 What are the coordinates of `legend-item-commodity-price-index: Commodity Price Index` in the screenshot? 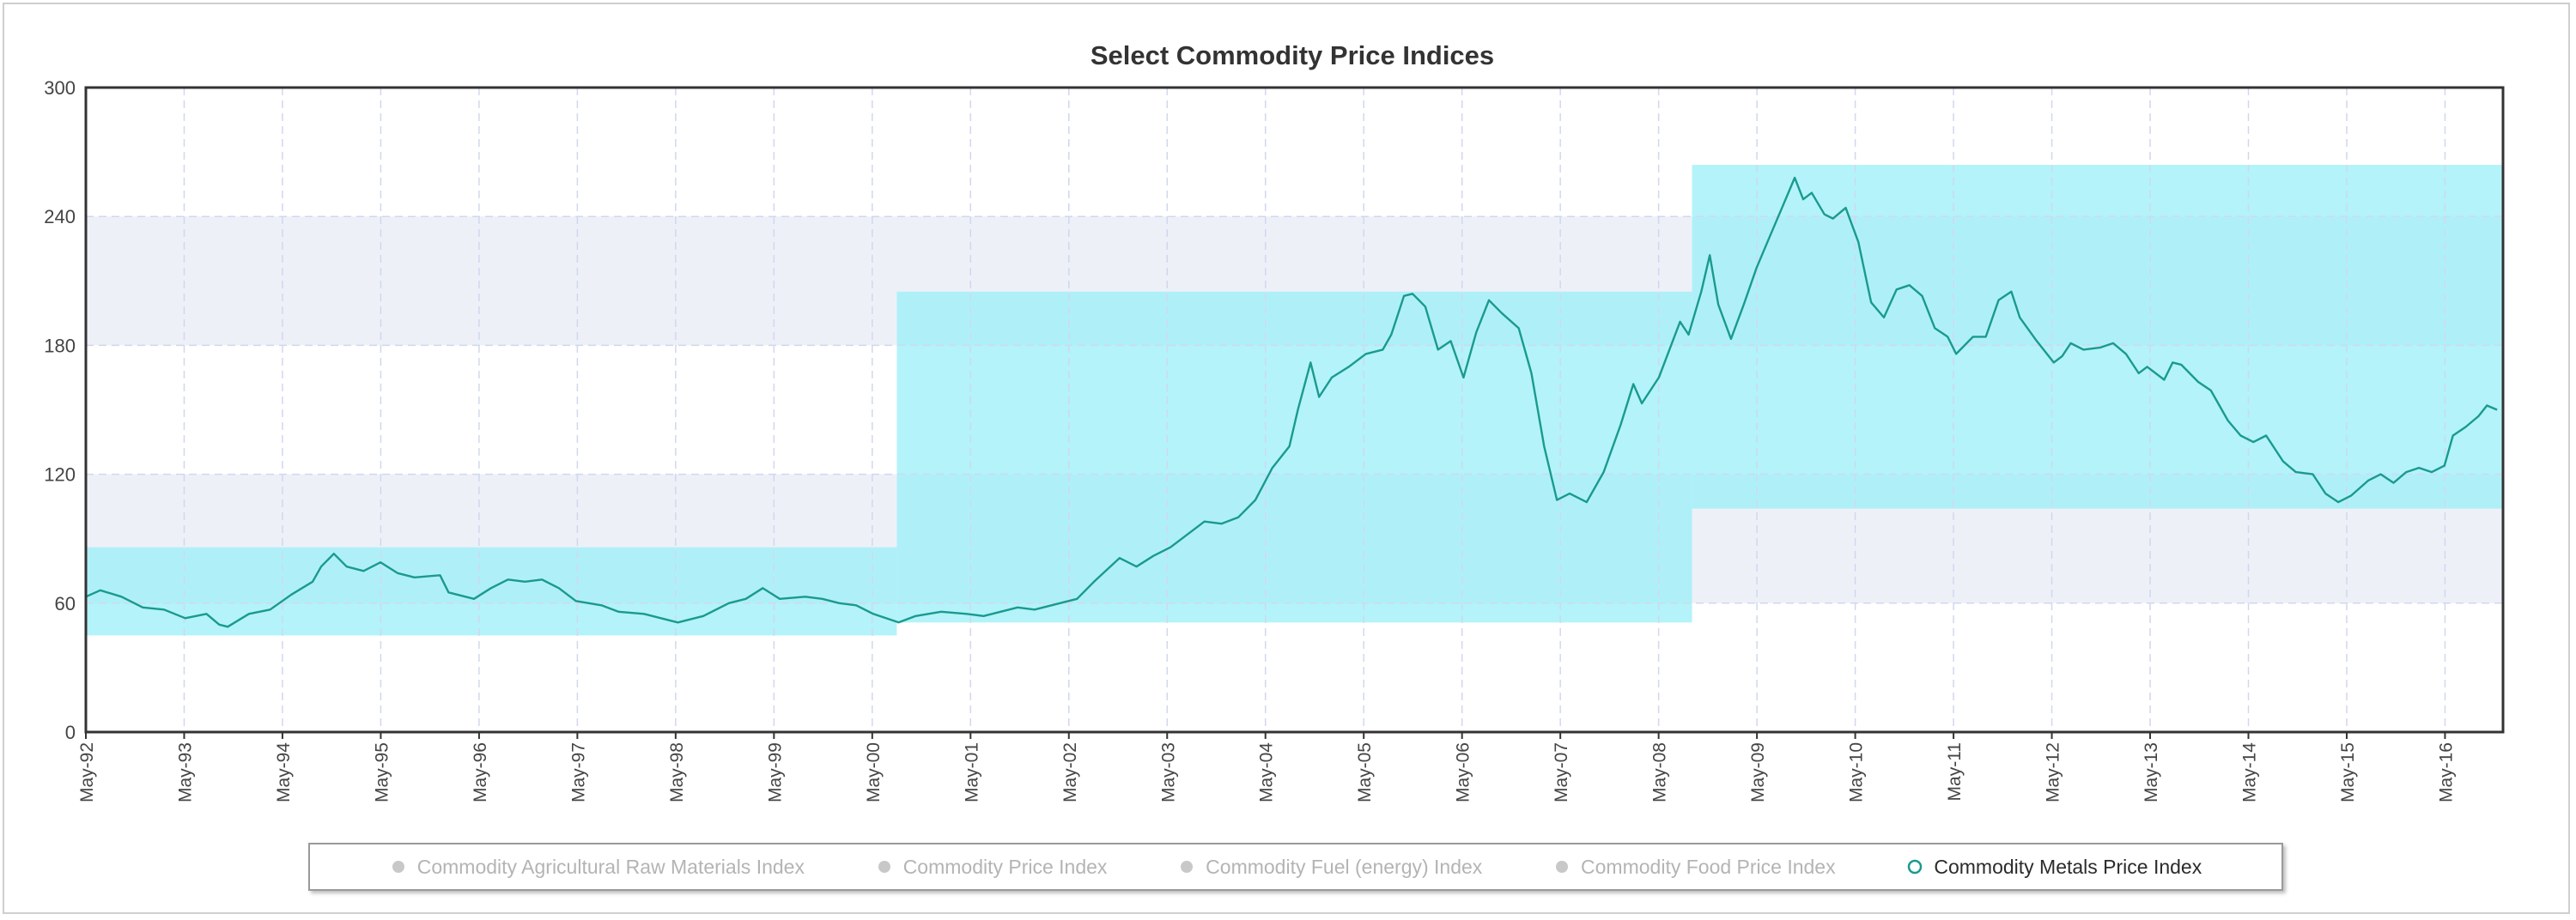 It's located at (992, 867).